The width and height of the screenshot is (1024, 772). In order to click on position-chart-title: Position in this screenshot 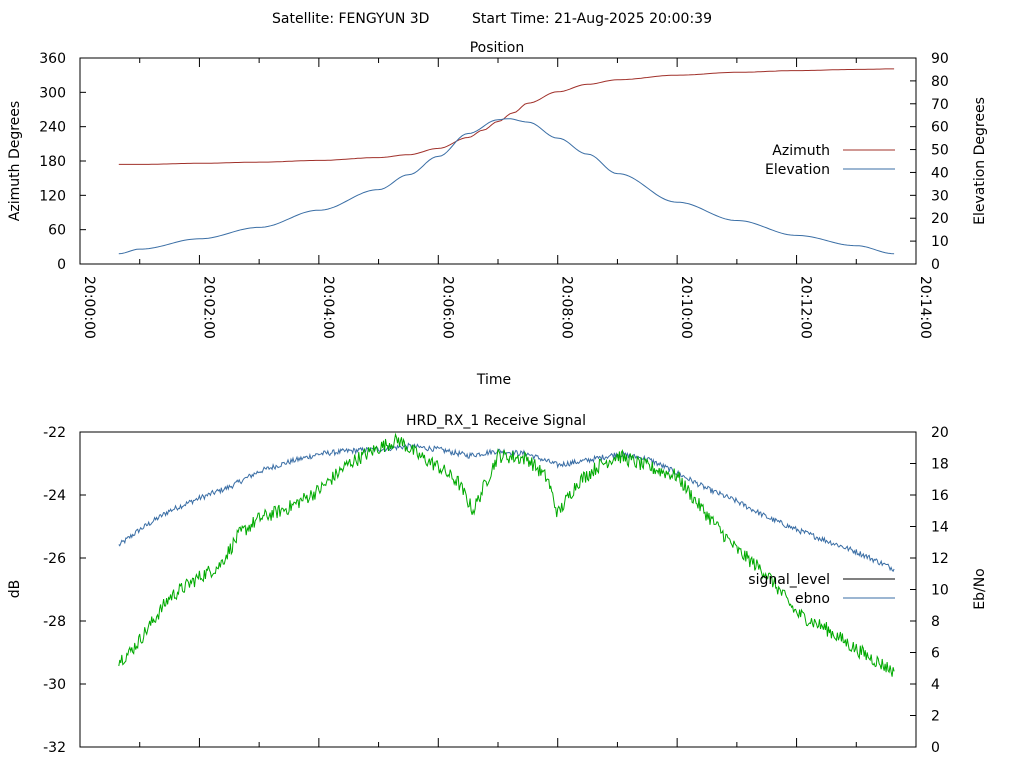, I will do `click(497, 48)`.